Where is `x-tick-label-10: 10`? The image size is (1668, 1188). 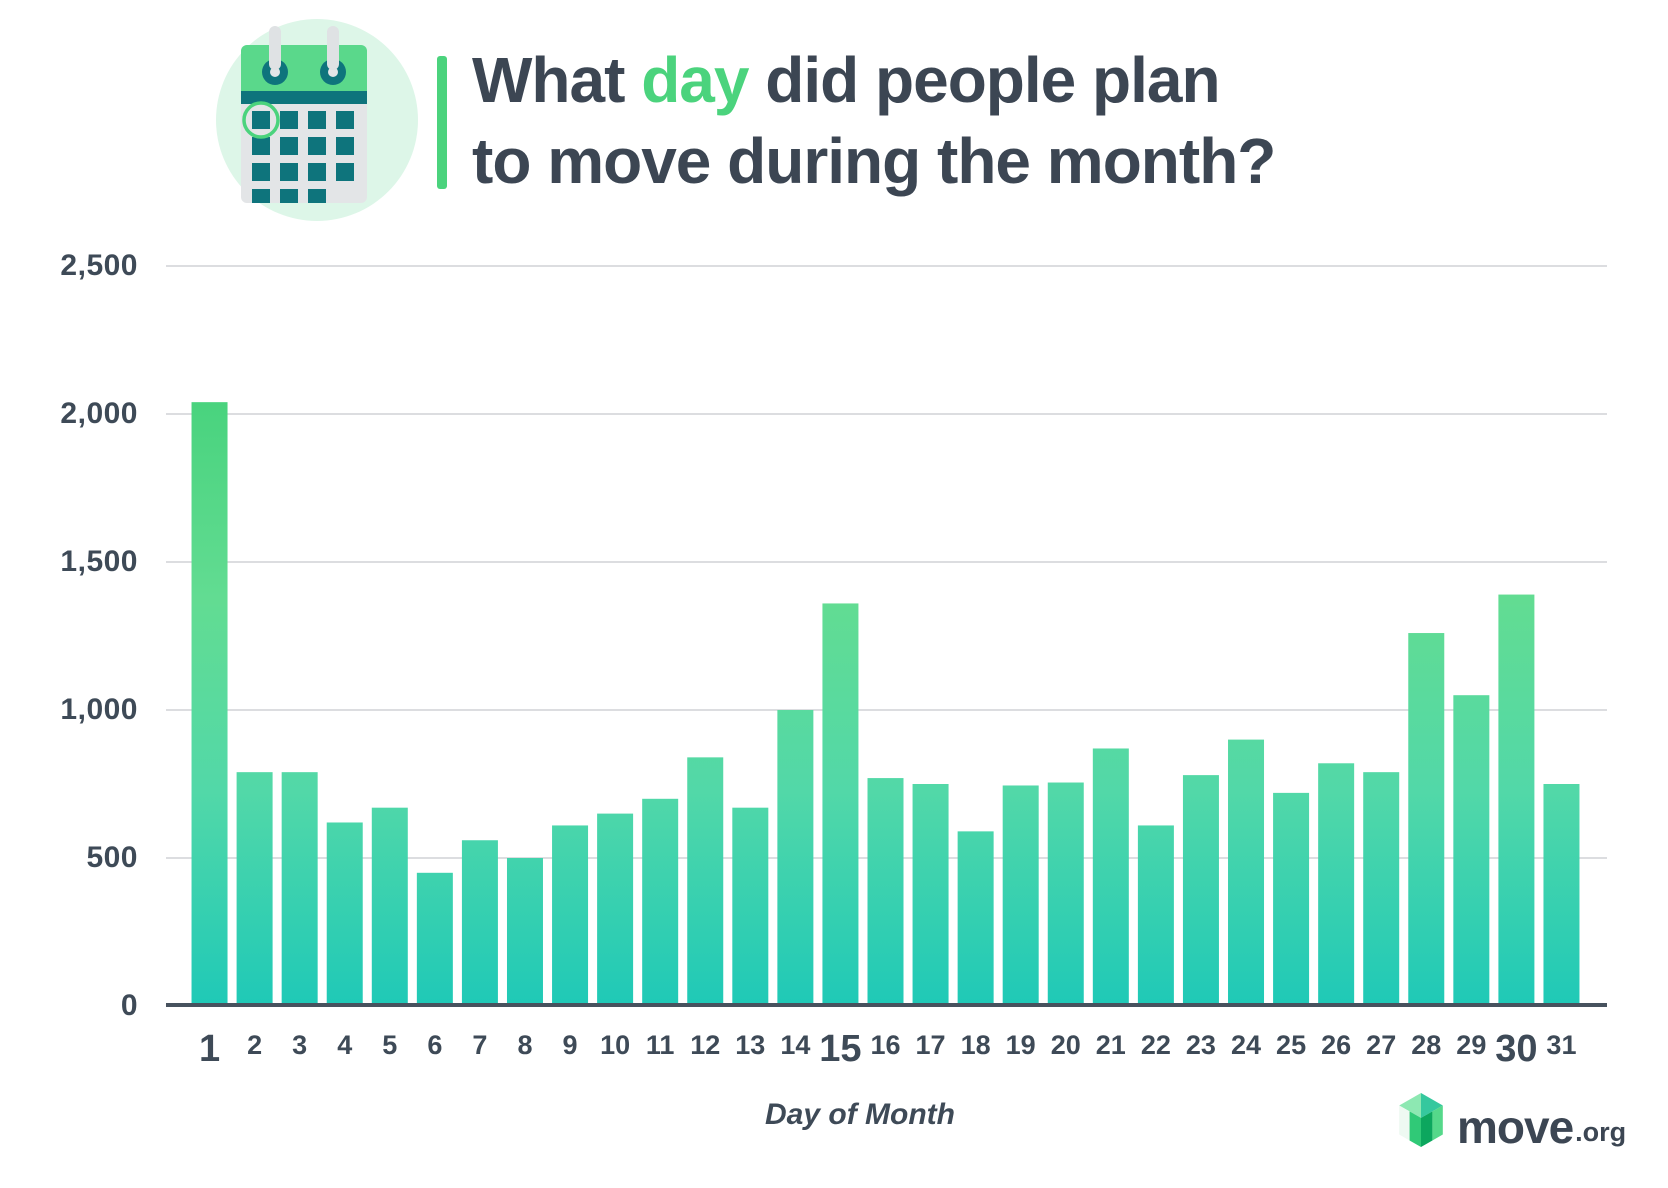 x-tick-label-10: 10 is located at coordinates (615, 1045).